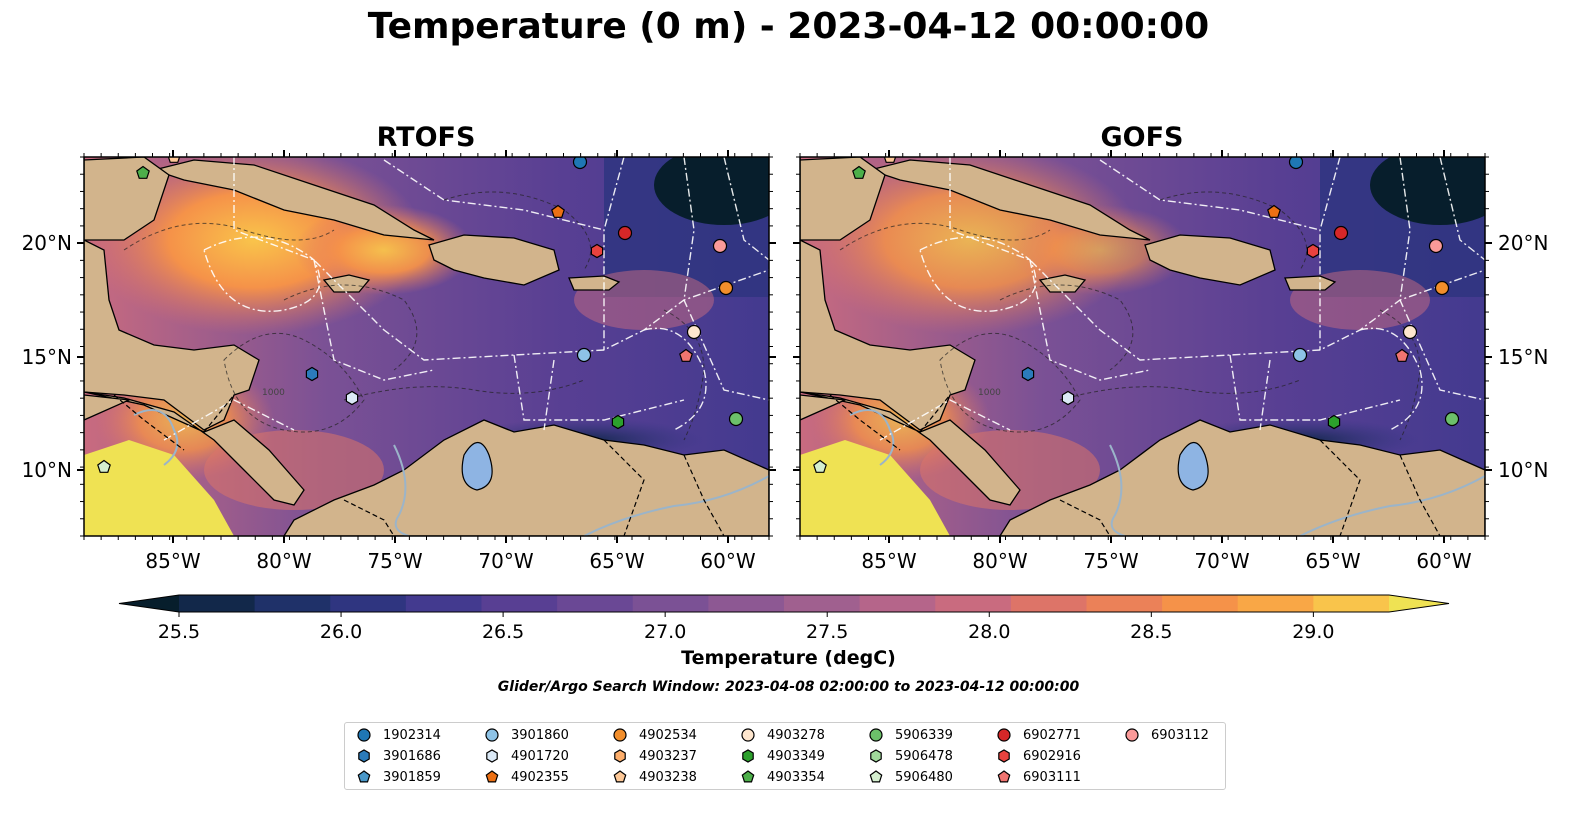 The width and height of the screenshot is (1577, 827). Describe the element at coordinates (172, 561) in the screenshot. I see `lon-tick-label: 85°W` at that location.